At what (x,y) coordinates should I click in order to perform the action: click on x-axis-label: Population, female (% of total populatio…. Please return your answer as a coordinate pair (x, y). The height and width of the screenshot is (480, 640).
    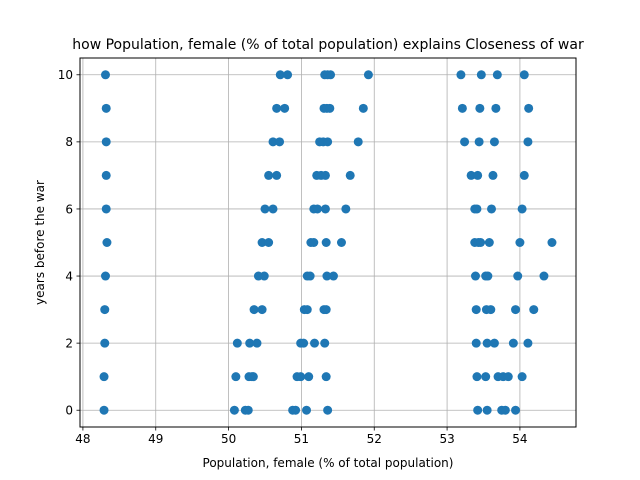
    Looking at the image, I should click on (328, 463).